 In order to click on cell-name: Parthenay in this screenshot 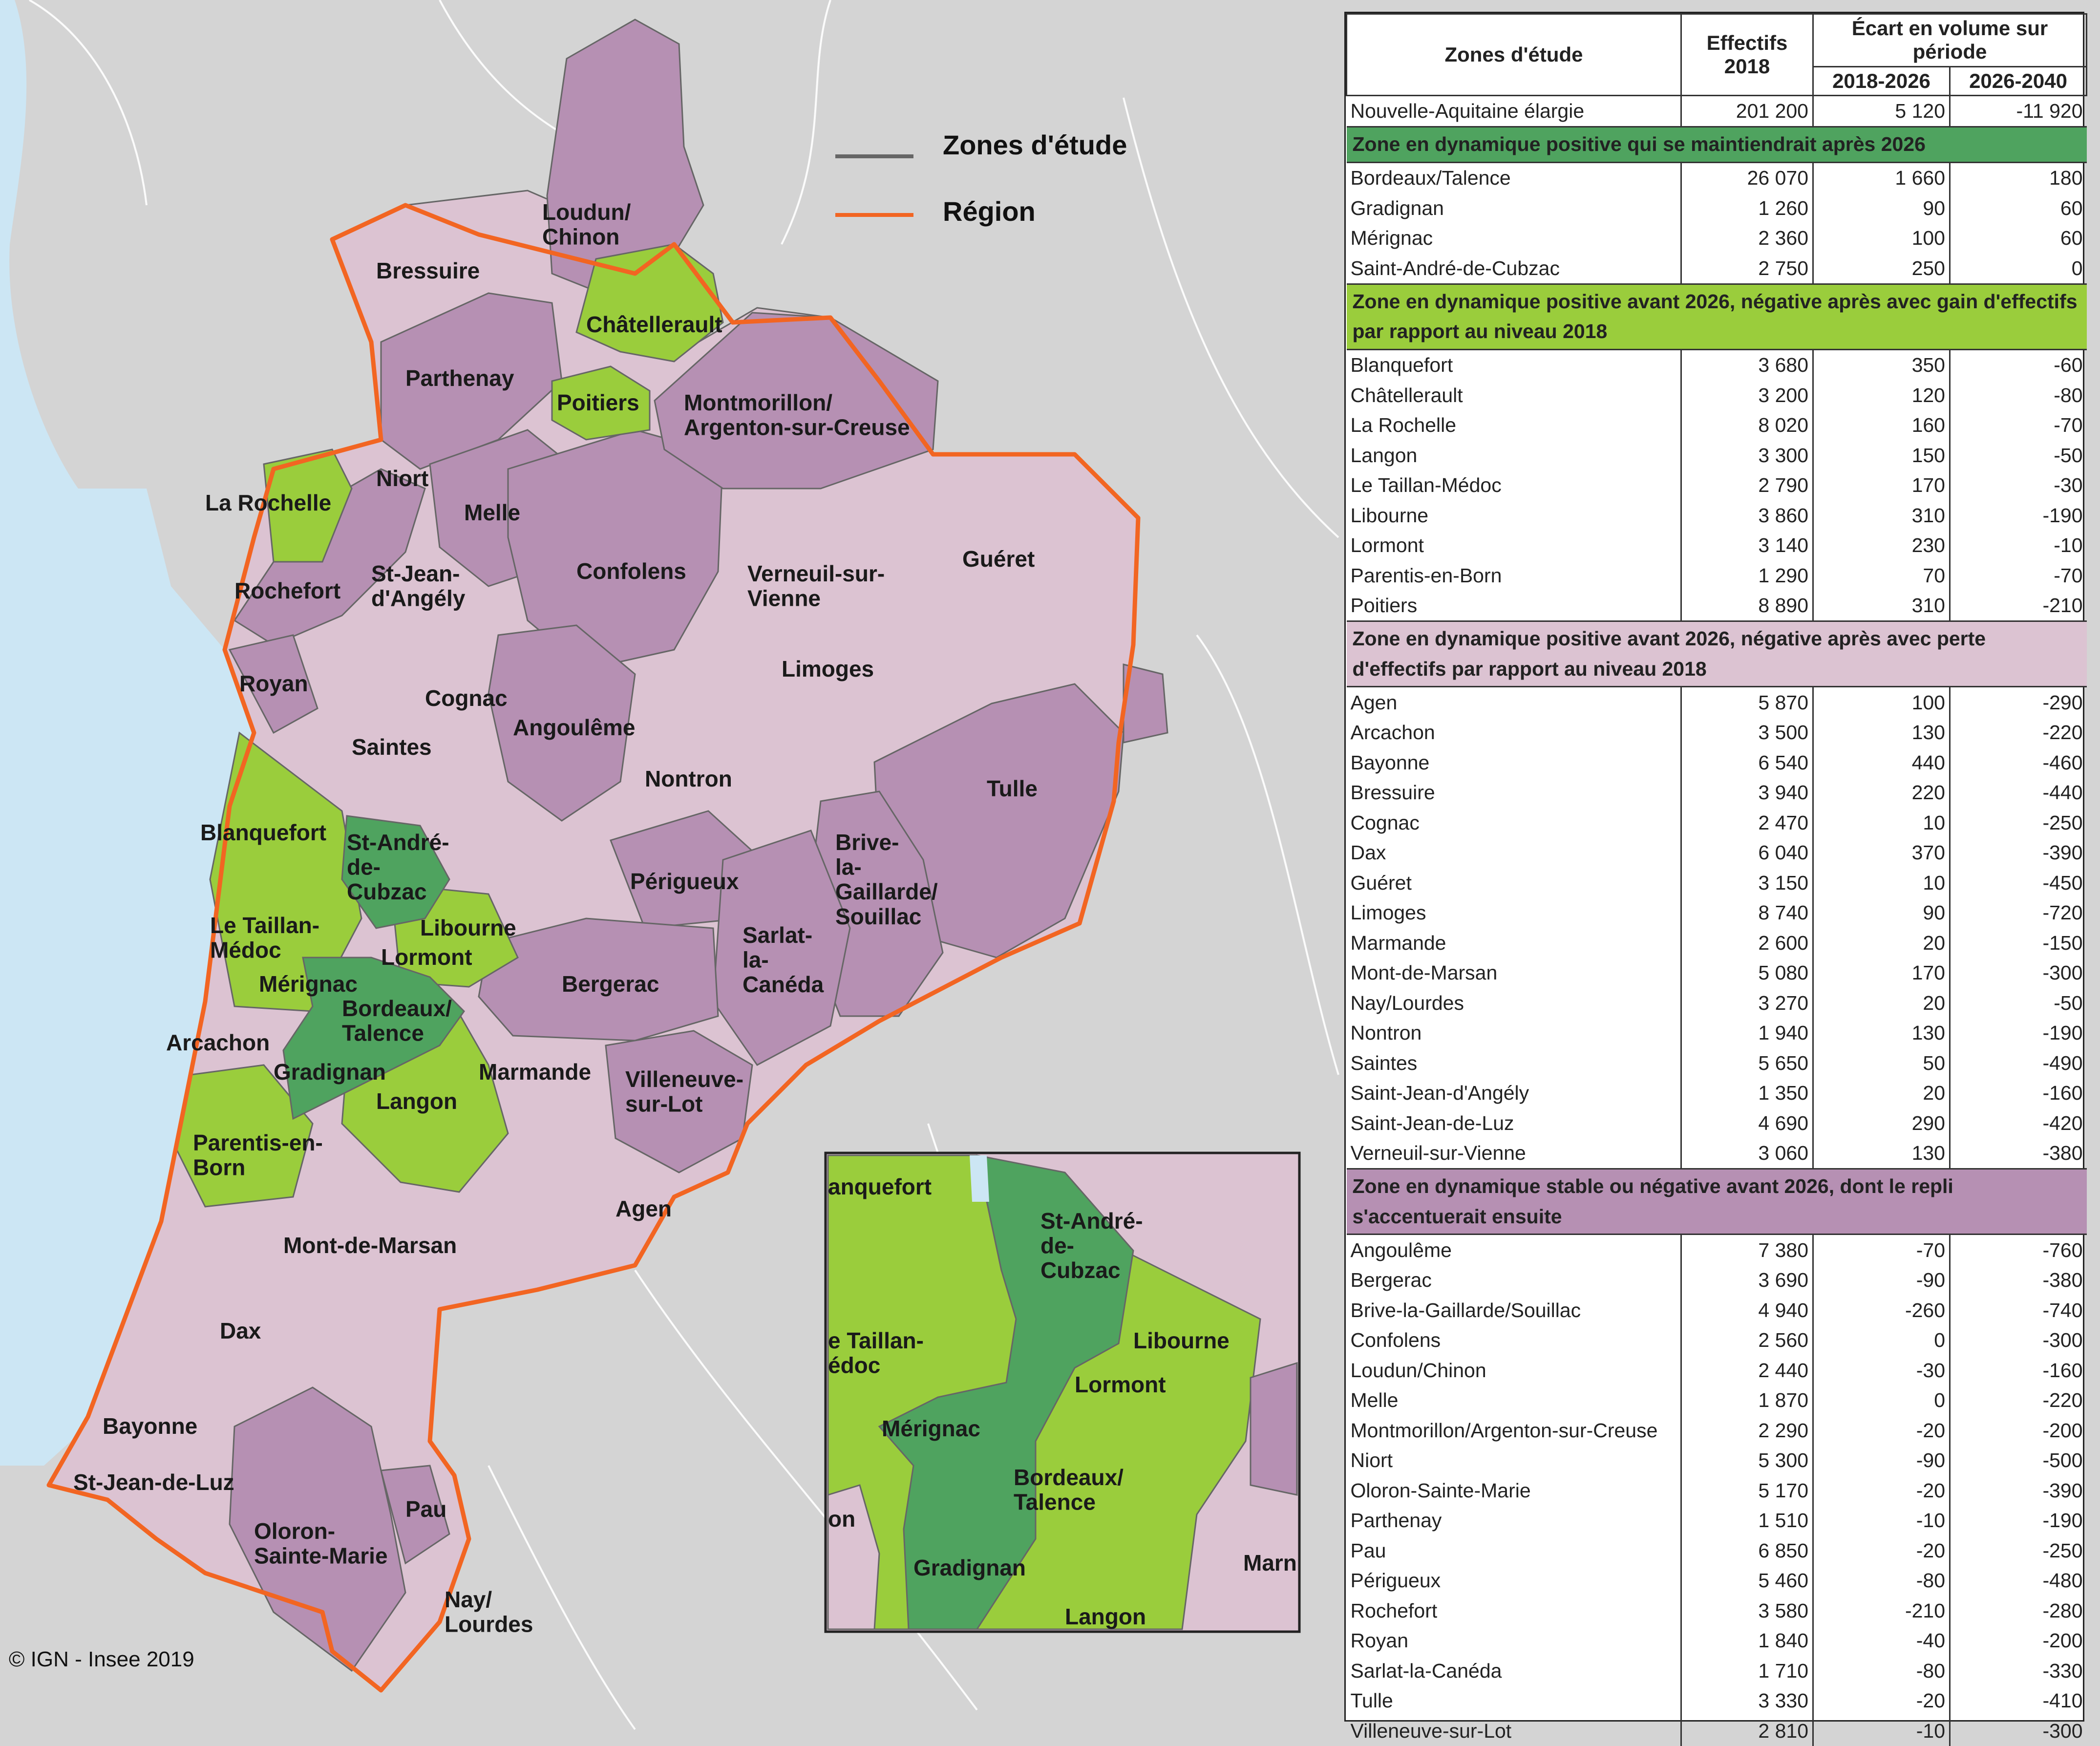, I will do `click(1514, 1520)`.